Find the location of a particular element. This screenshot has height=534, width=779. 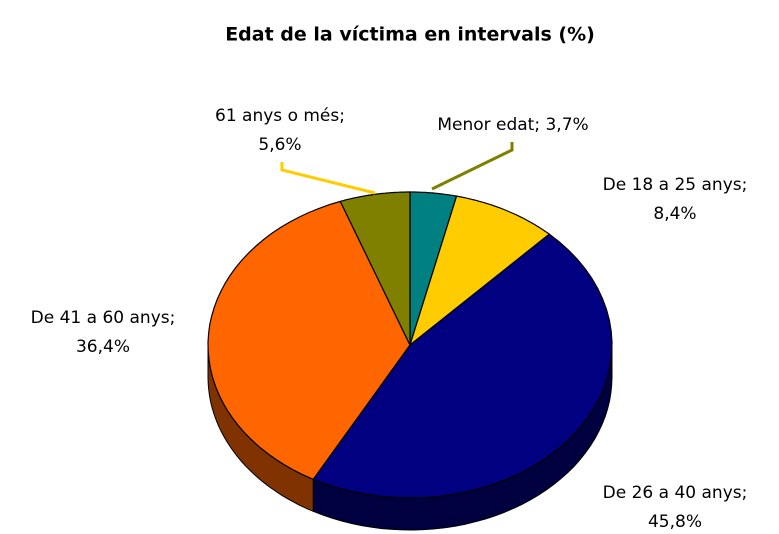

data-label: De 26 a 40 anys; is located at coordinates (675, 493).